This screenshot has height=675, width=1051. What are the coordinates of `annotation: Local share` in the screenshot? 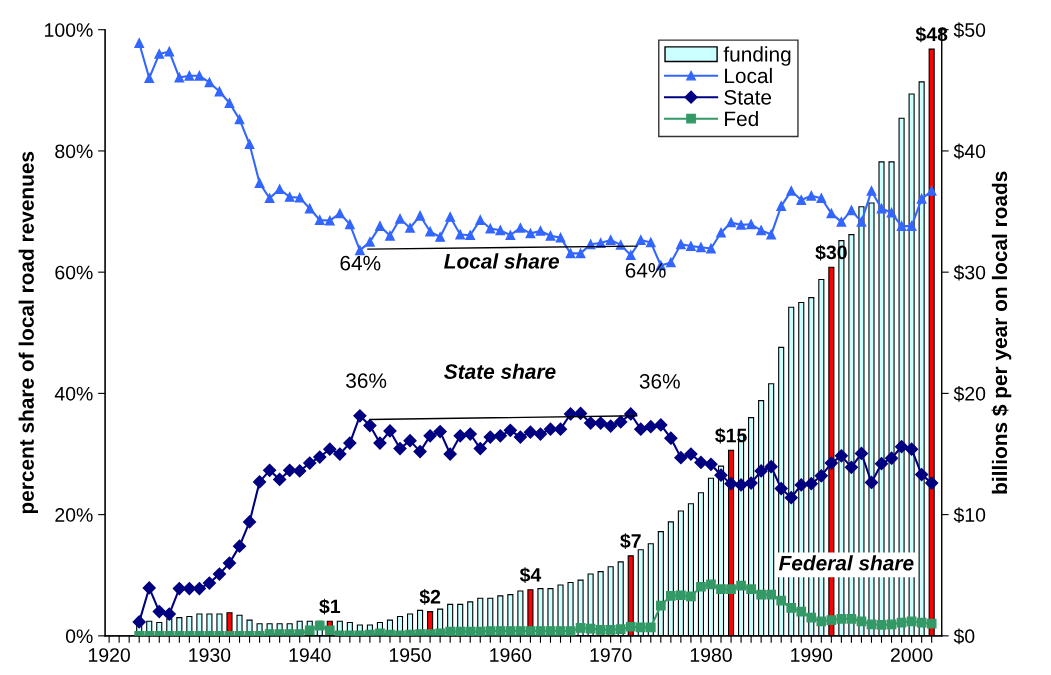 It's located at (501, 261).